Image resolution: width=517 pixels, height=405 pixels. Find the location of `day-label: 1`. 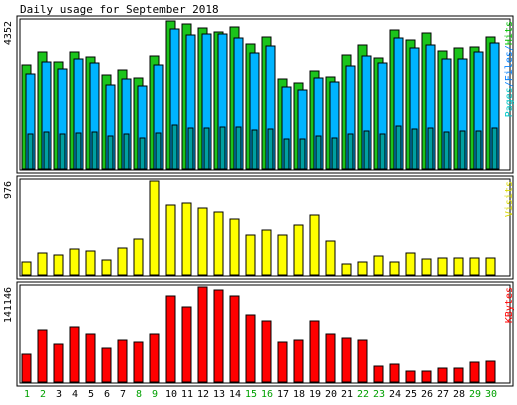

day-label: 1 is located at coordinates (27, 394).